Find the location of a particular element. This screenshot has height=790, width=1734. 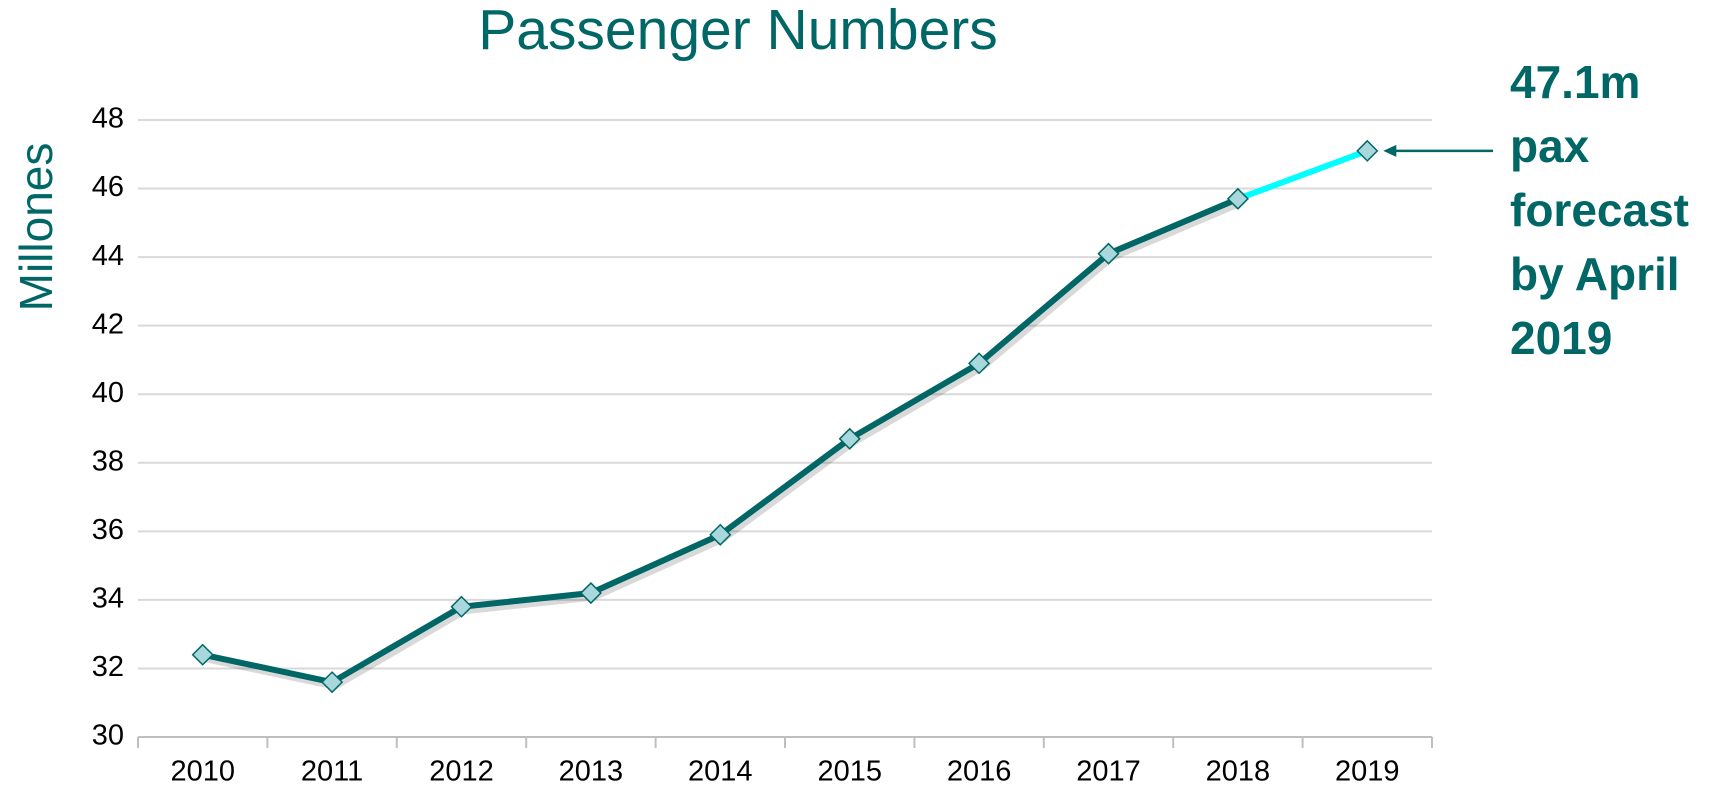

y-tick-label: 38 is located at coordinates (108, 461).